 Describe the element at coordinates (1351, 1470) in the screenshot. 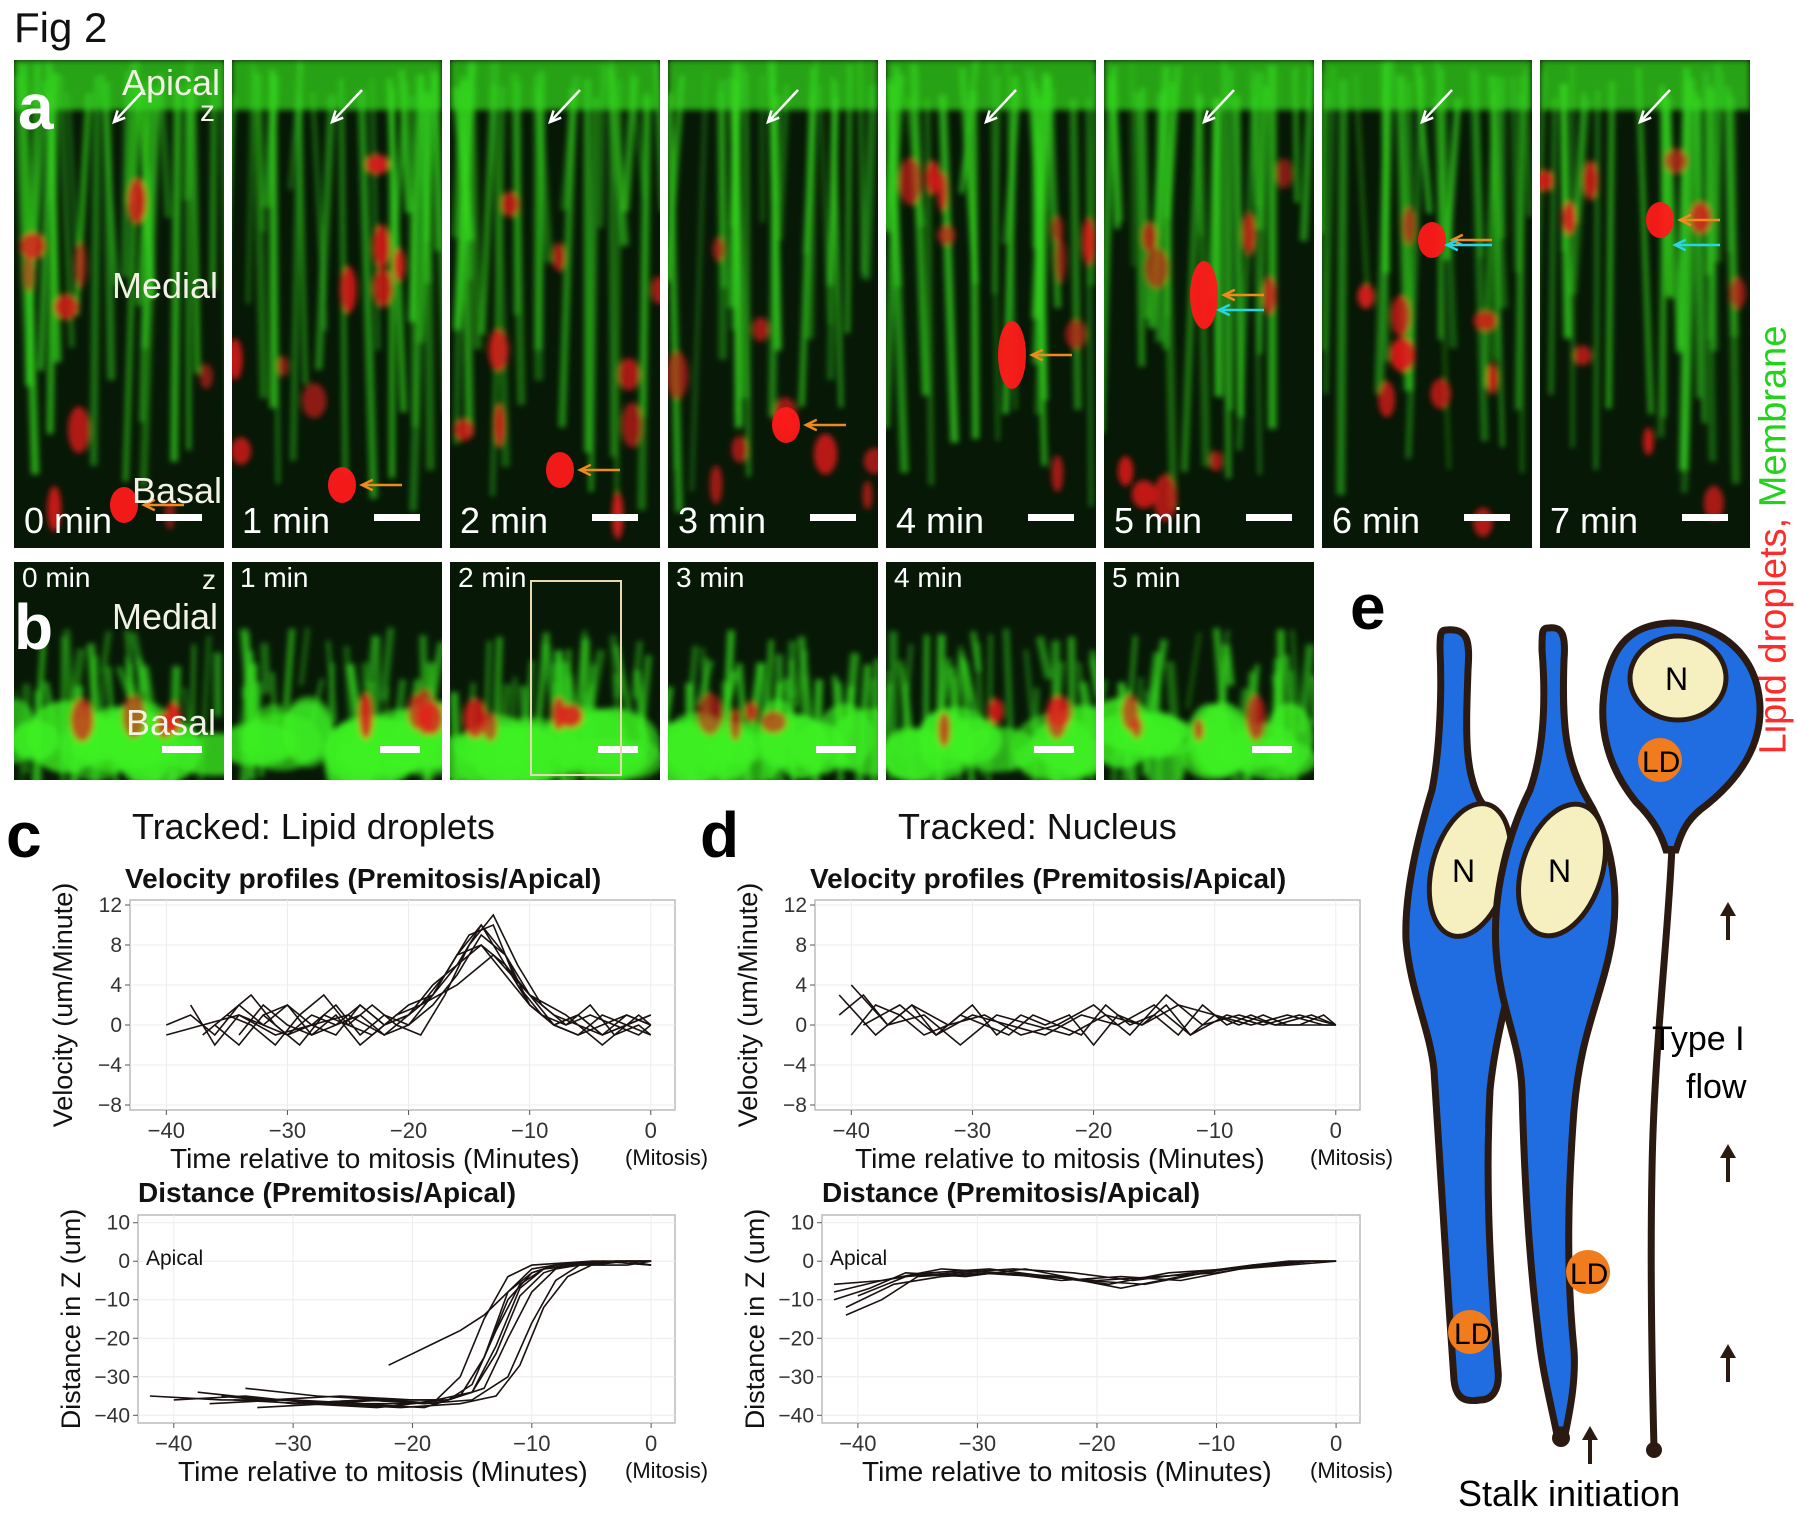

I see `mitosis-label: (Mitosis)` at that location.